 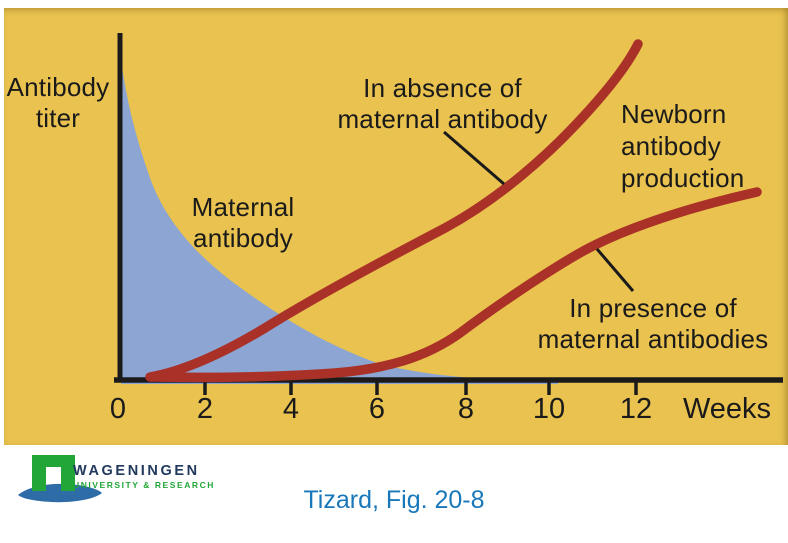 What do you see at coordinates (683, 178) in the screenshot?
I see `newborn-production-line3: production` at bounding box center [683, 178].